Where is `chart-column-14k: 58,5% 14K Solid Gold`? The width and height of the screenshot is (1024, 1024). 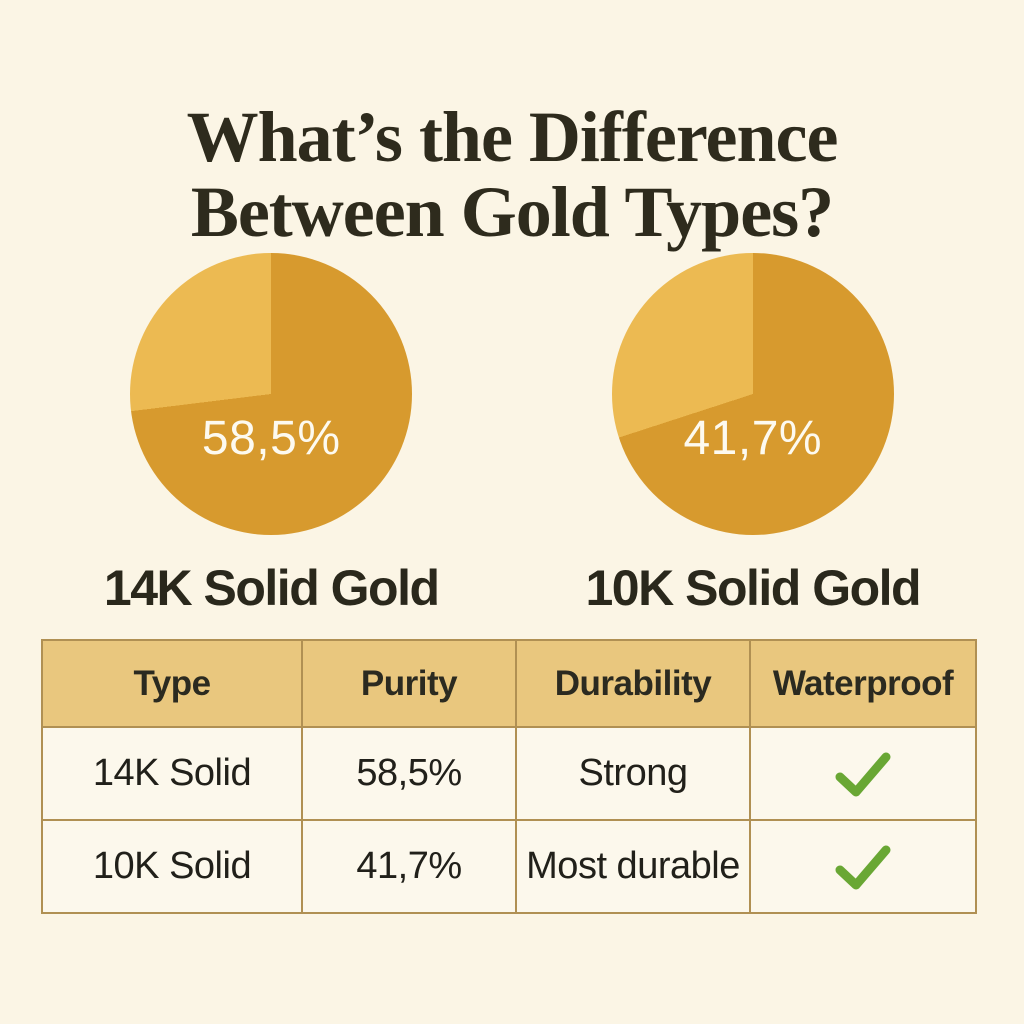
chart-column-14k: 58,5% 14K Solid Gold is located at coordinates (271, 435).